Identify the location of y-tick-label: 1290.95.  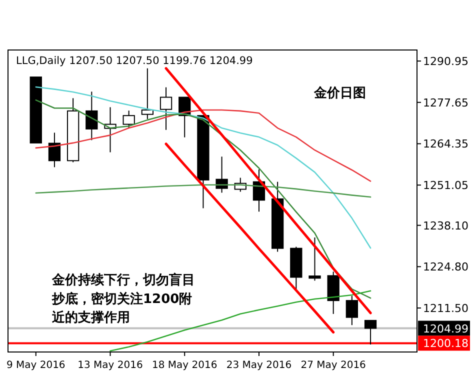
(445, 61).